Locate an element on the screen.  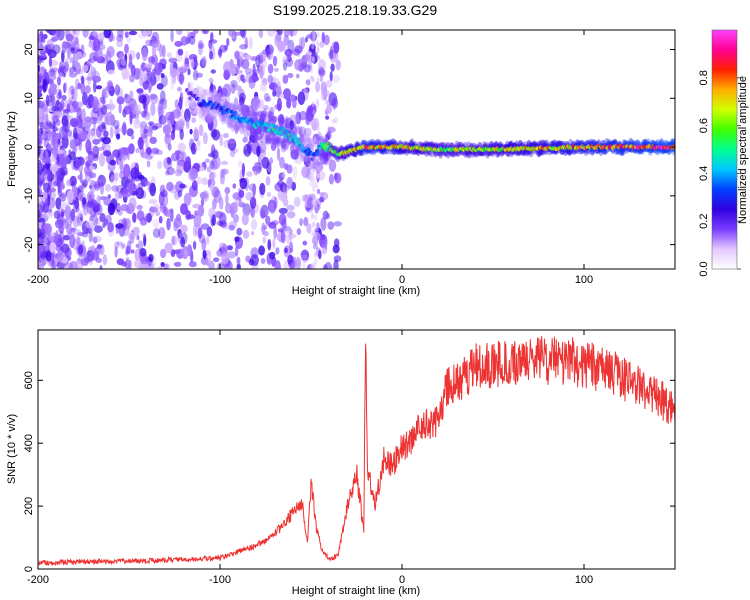
x-tick-label: -100 is located at coordinates (220, 280).